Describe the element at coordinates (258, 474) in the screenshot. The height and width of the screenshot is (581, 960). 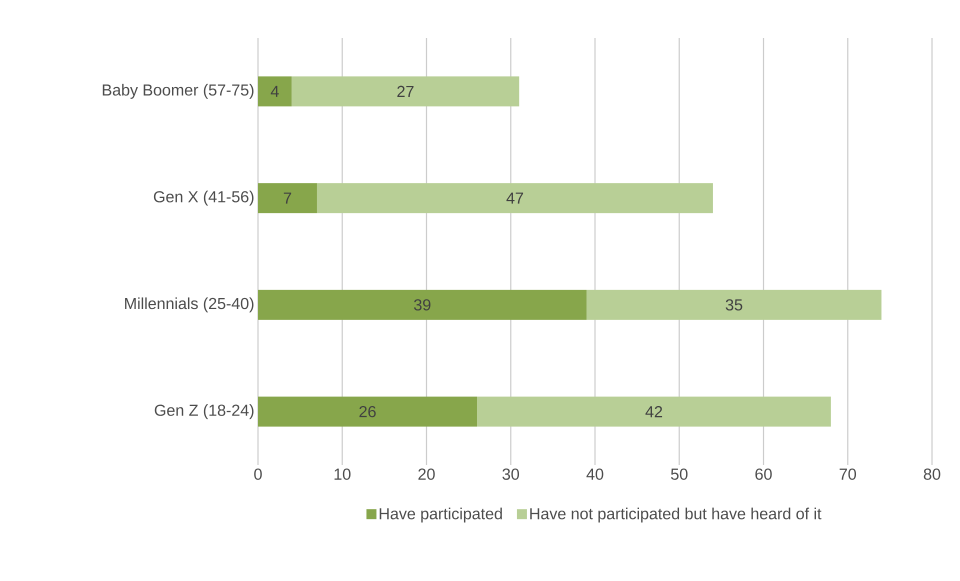
I see `x-tick-label: 0` at that location.